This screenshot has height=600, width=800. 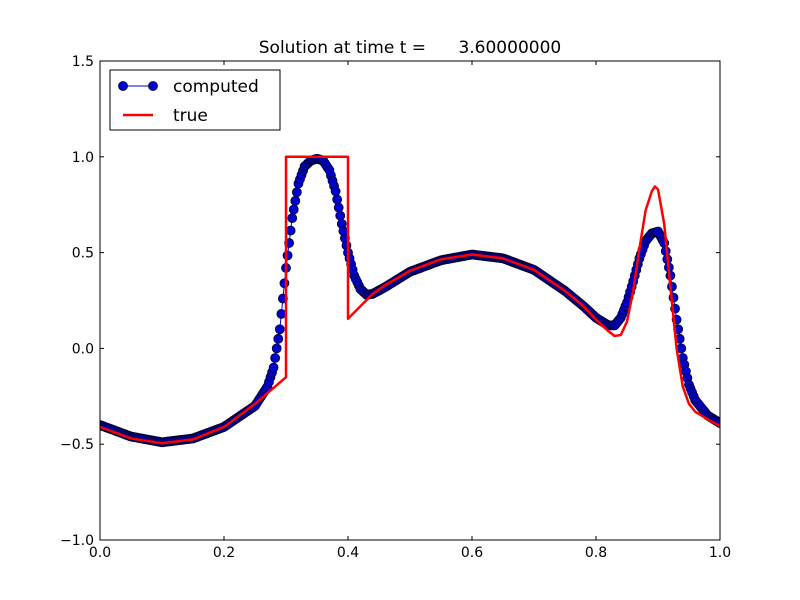 What do you see at coordinates (165, 116) in the screenshot?
I see `legend-entry-true: true` at bounding box center [165, 116].